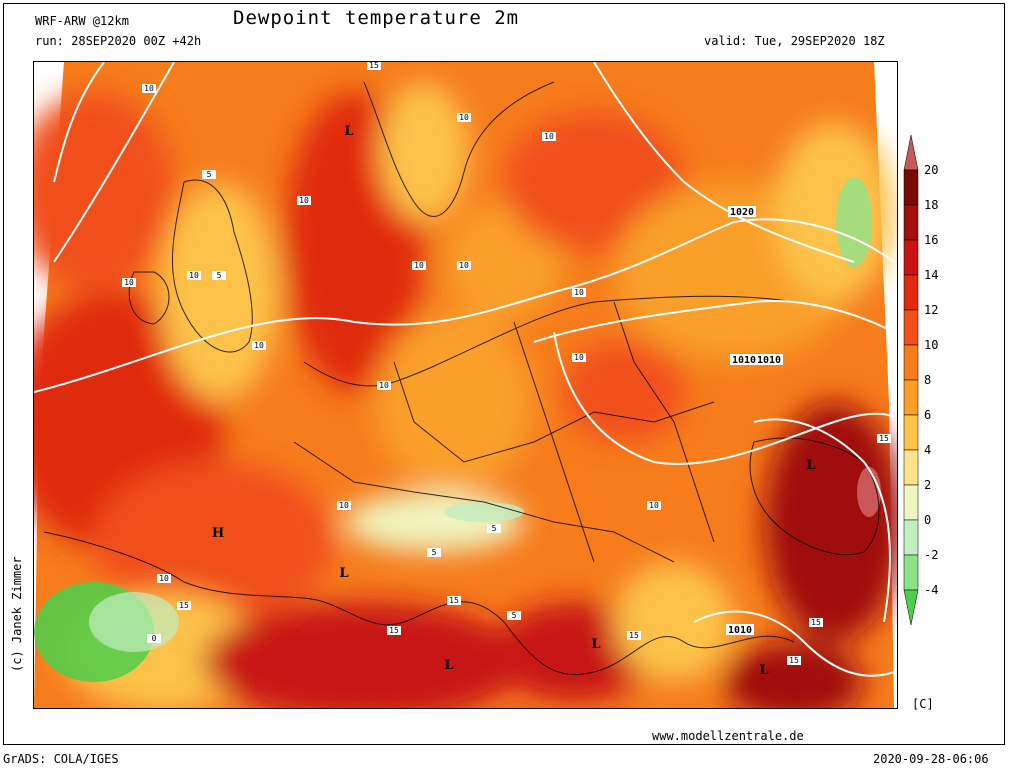  Describe the element at coordinates (911, 607) in the screenshot. I see `legend-cap-bottom` at that location.